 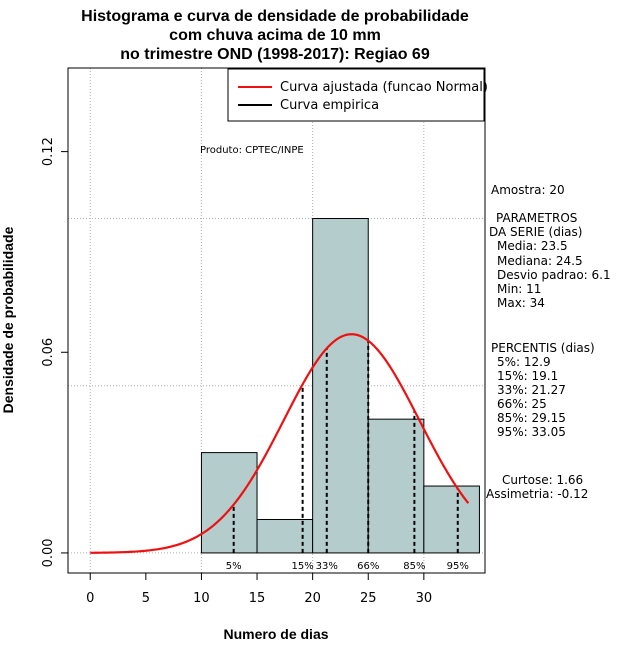 What do you see at coordinates (90, 598) in the screenshot?
I see `x-tick-label: 0` at bounding box center [90, 598].